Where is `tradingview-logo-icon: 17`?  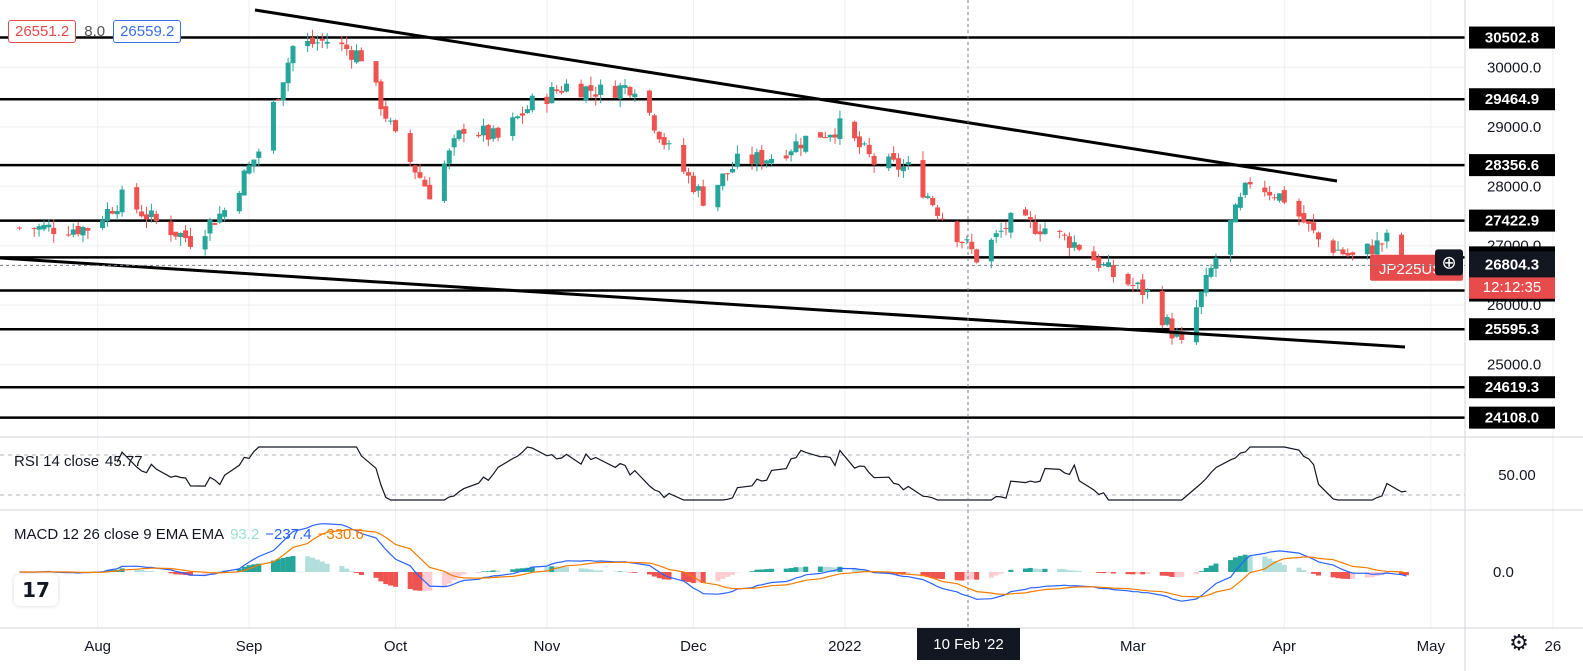
tradingview-logo-icon: 17 is located at coordinates (36, 590).